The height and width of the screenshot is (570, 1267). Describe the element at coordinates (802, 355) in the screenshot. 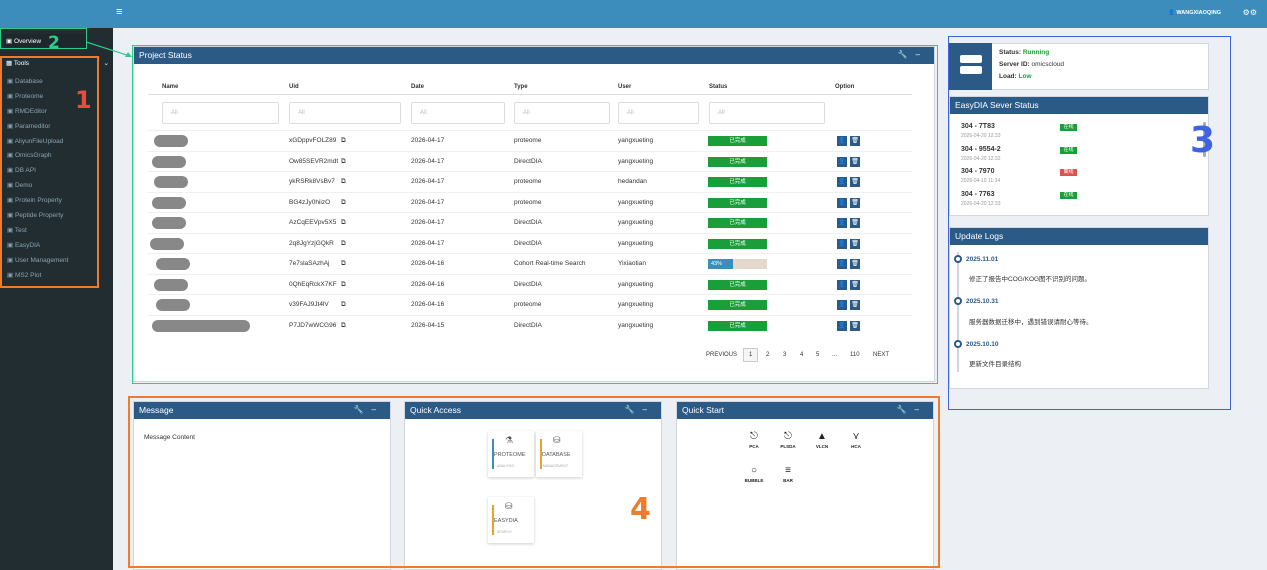

I see `pager-page-4: 4` at that location.